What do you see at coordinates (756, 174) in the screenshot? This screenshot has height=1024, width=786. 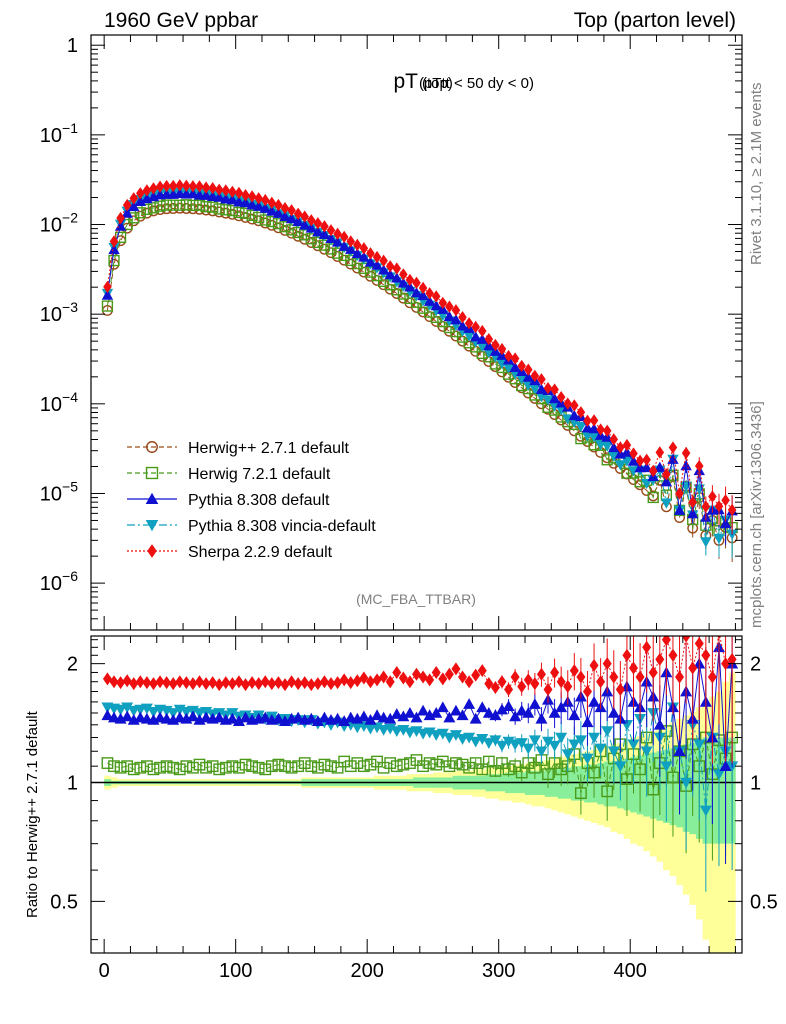 I see `rivet-label: Rivet 3.1.10, ≥ 2.1M events` at bounding box center [756, 174].